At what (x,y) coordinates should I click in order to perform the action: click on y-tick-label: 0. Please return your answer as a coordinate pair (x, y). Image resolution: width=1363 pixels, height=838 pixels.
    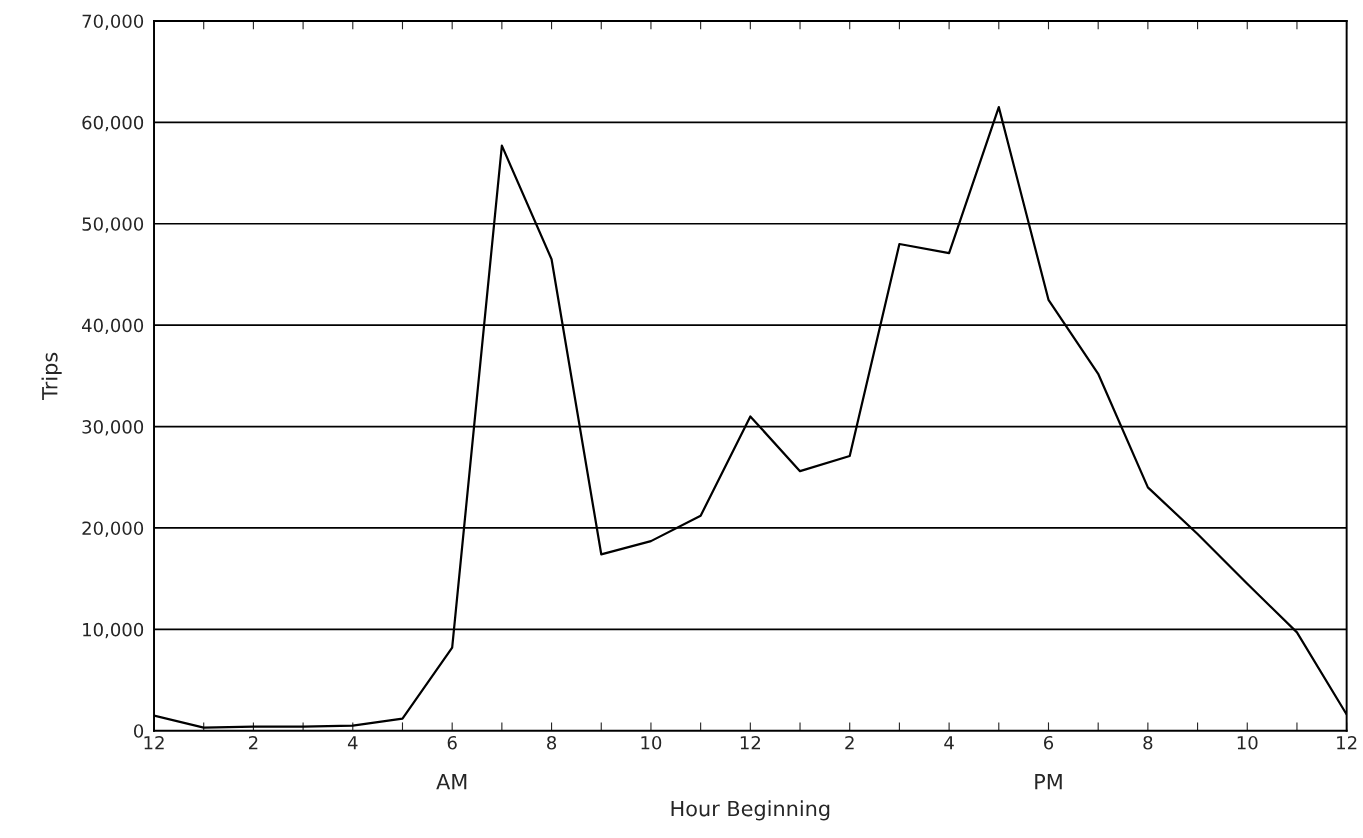
    Looking at the image, I should click on (139, 731).